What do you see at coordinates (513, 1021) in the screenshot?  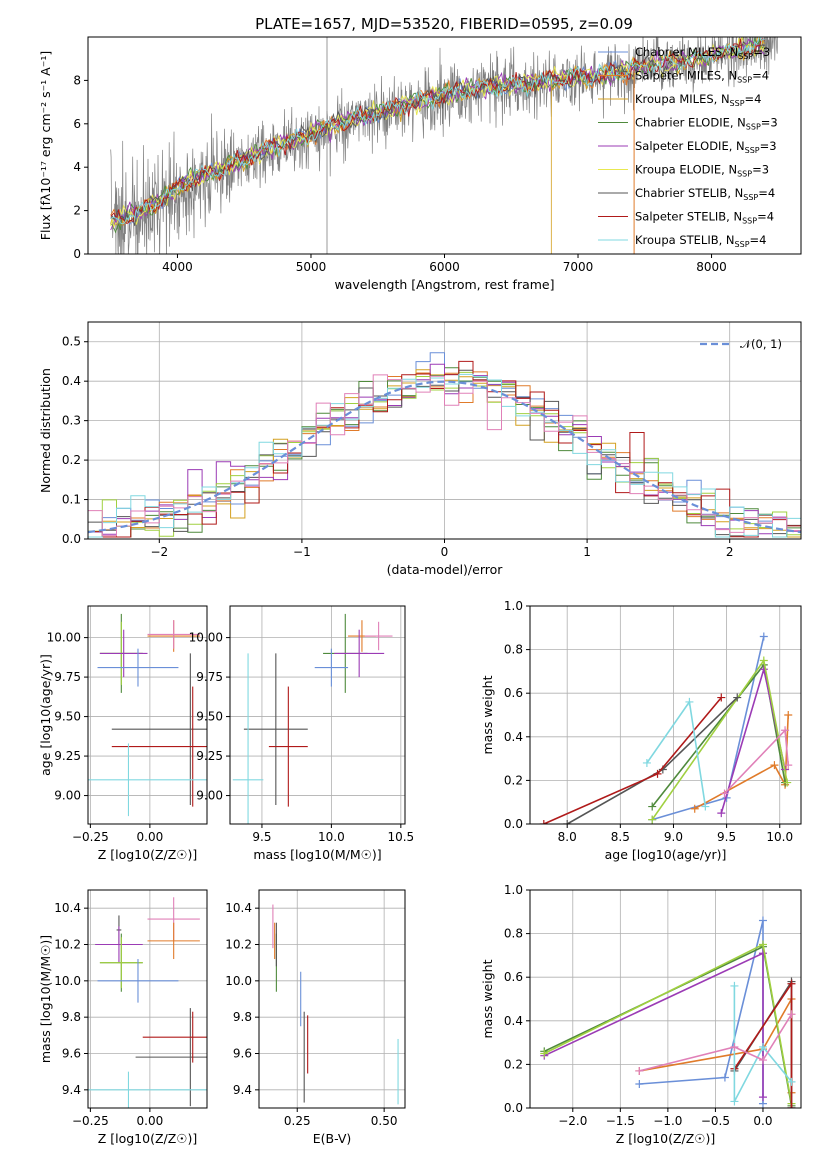 I see `weight-vs-Z-ytick-label: 0.4` at bounding box center [513, 1021].